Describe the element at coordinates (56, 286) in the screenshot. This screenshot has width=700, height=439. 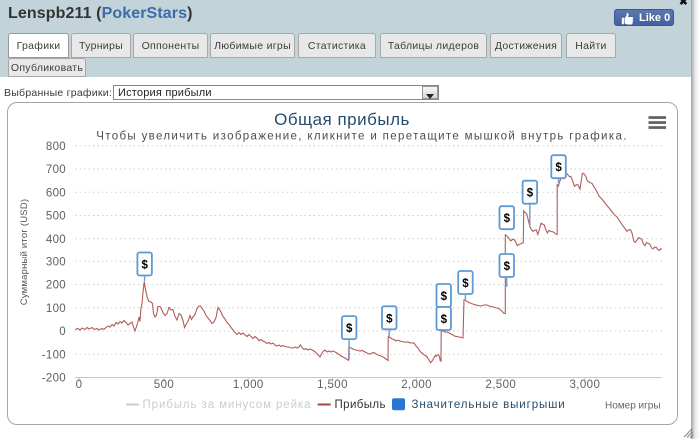
I see `svg-text: 200` at that location.